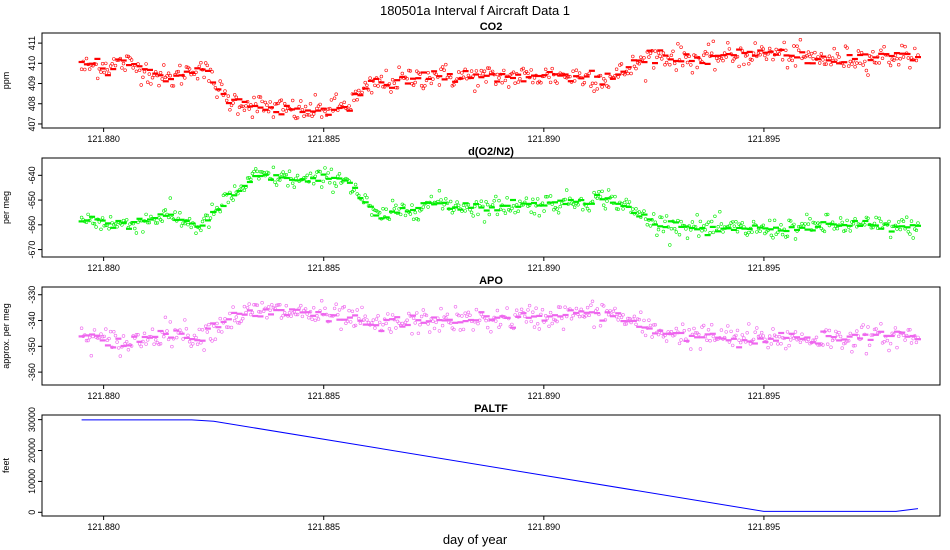 The width and height of the screenshot is (950, 550). What do you see at coordinates (6, 81) in the screenshot?
I see `y-axis-label: ppm` at bounding box center [6, 81].